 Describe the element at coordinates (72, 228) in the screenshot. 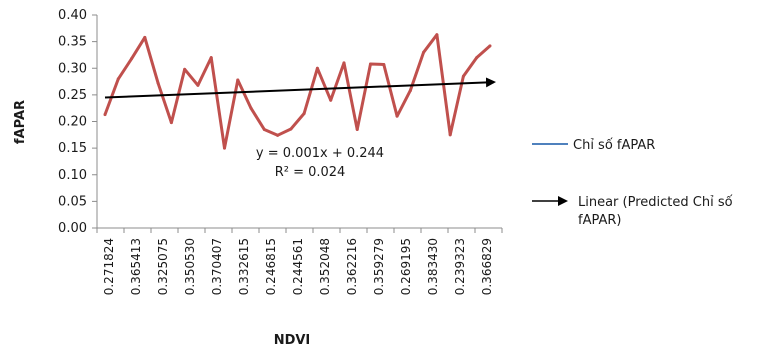

I see `y-tick-label: 0.00` at that location.